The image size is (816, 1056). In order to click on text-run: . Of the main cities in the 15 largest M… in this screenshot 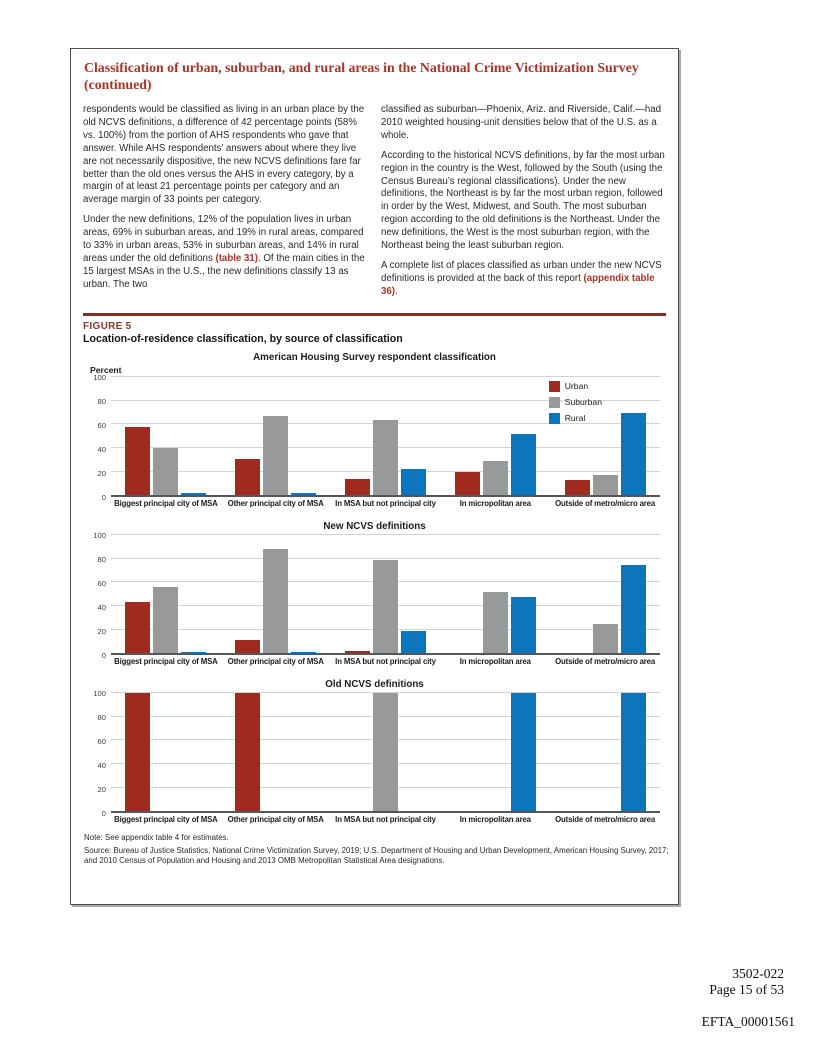, I will do `click(224, 271)`.